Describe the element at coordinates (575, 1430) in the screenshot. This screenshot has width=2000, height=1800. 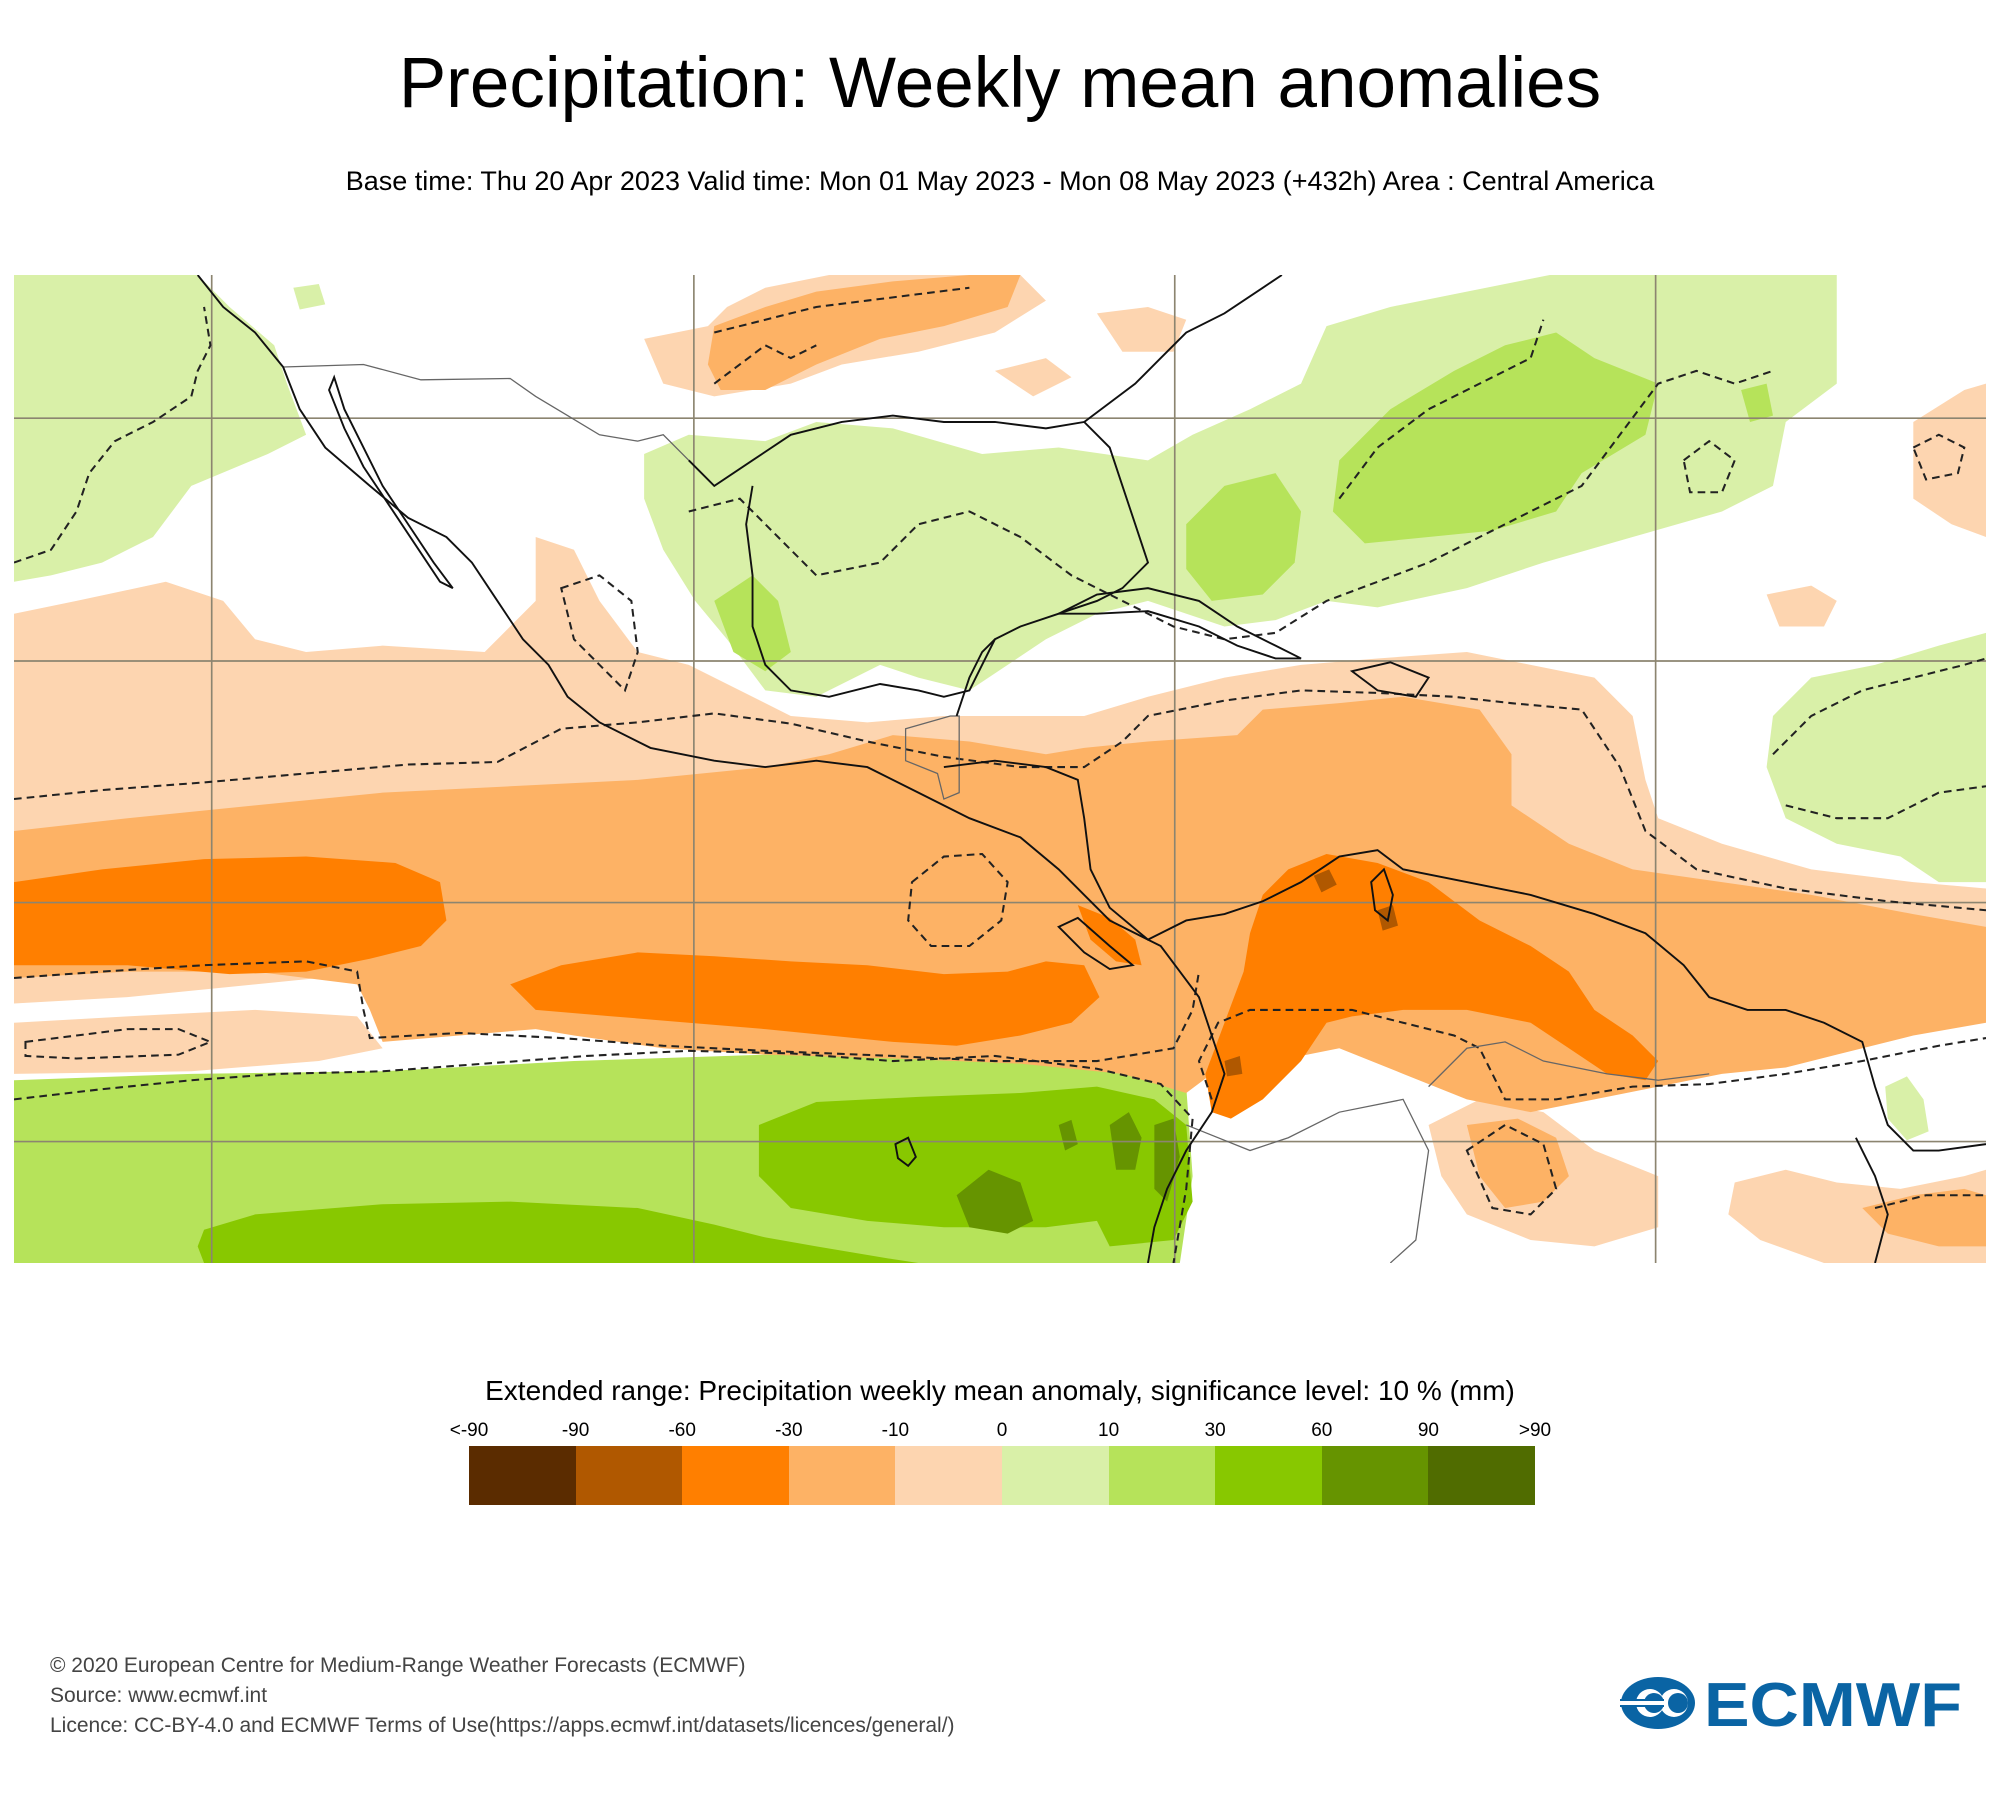
I see `colorbar-tick-label: -90` at that location.